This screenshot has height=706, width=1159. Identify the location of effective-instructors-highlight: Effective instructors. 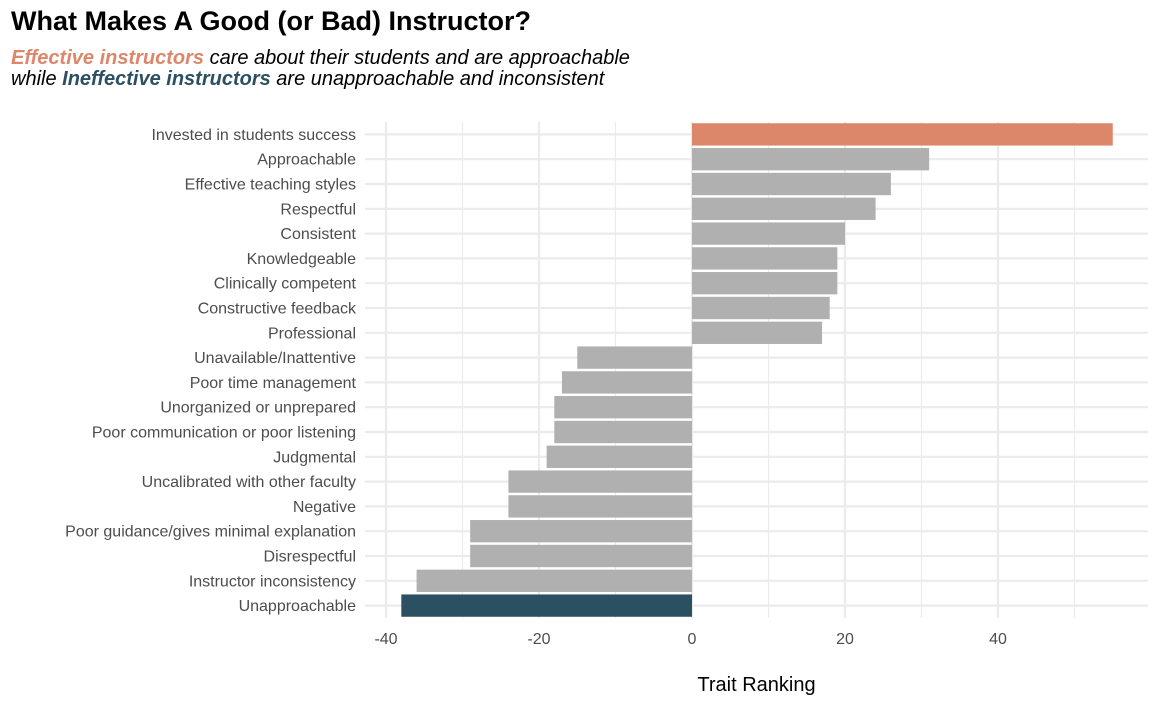
(108, 58).